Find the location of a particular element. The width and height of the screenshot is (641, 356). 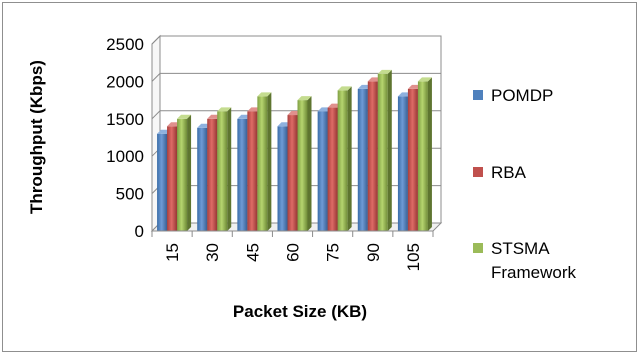

y-tick-label: 1000 is located at coordinates (125, 156).